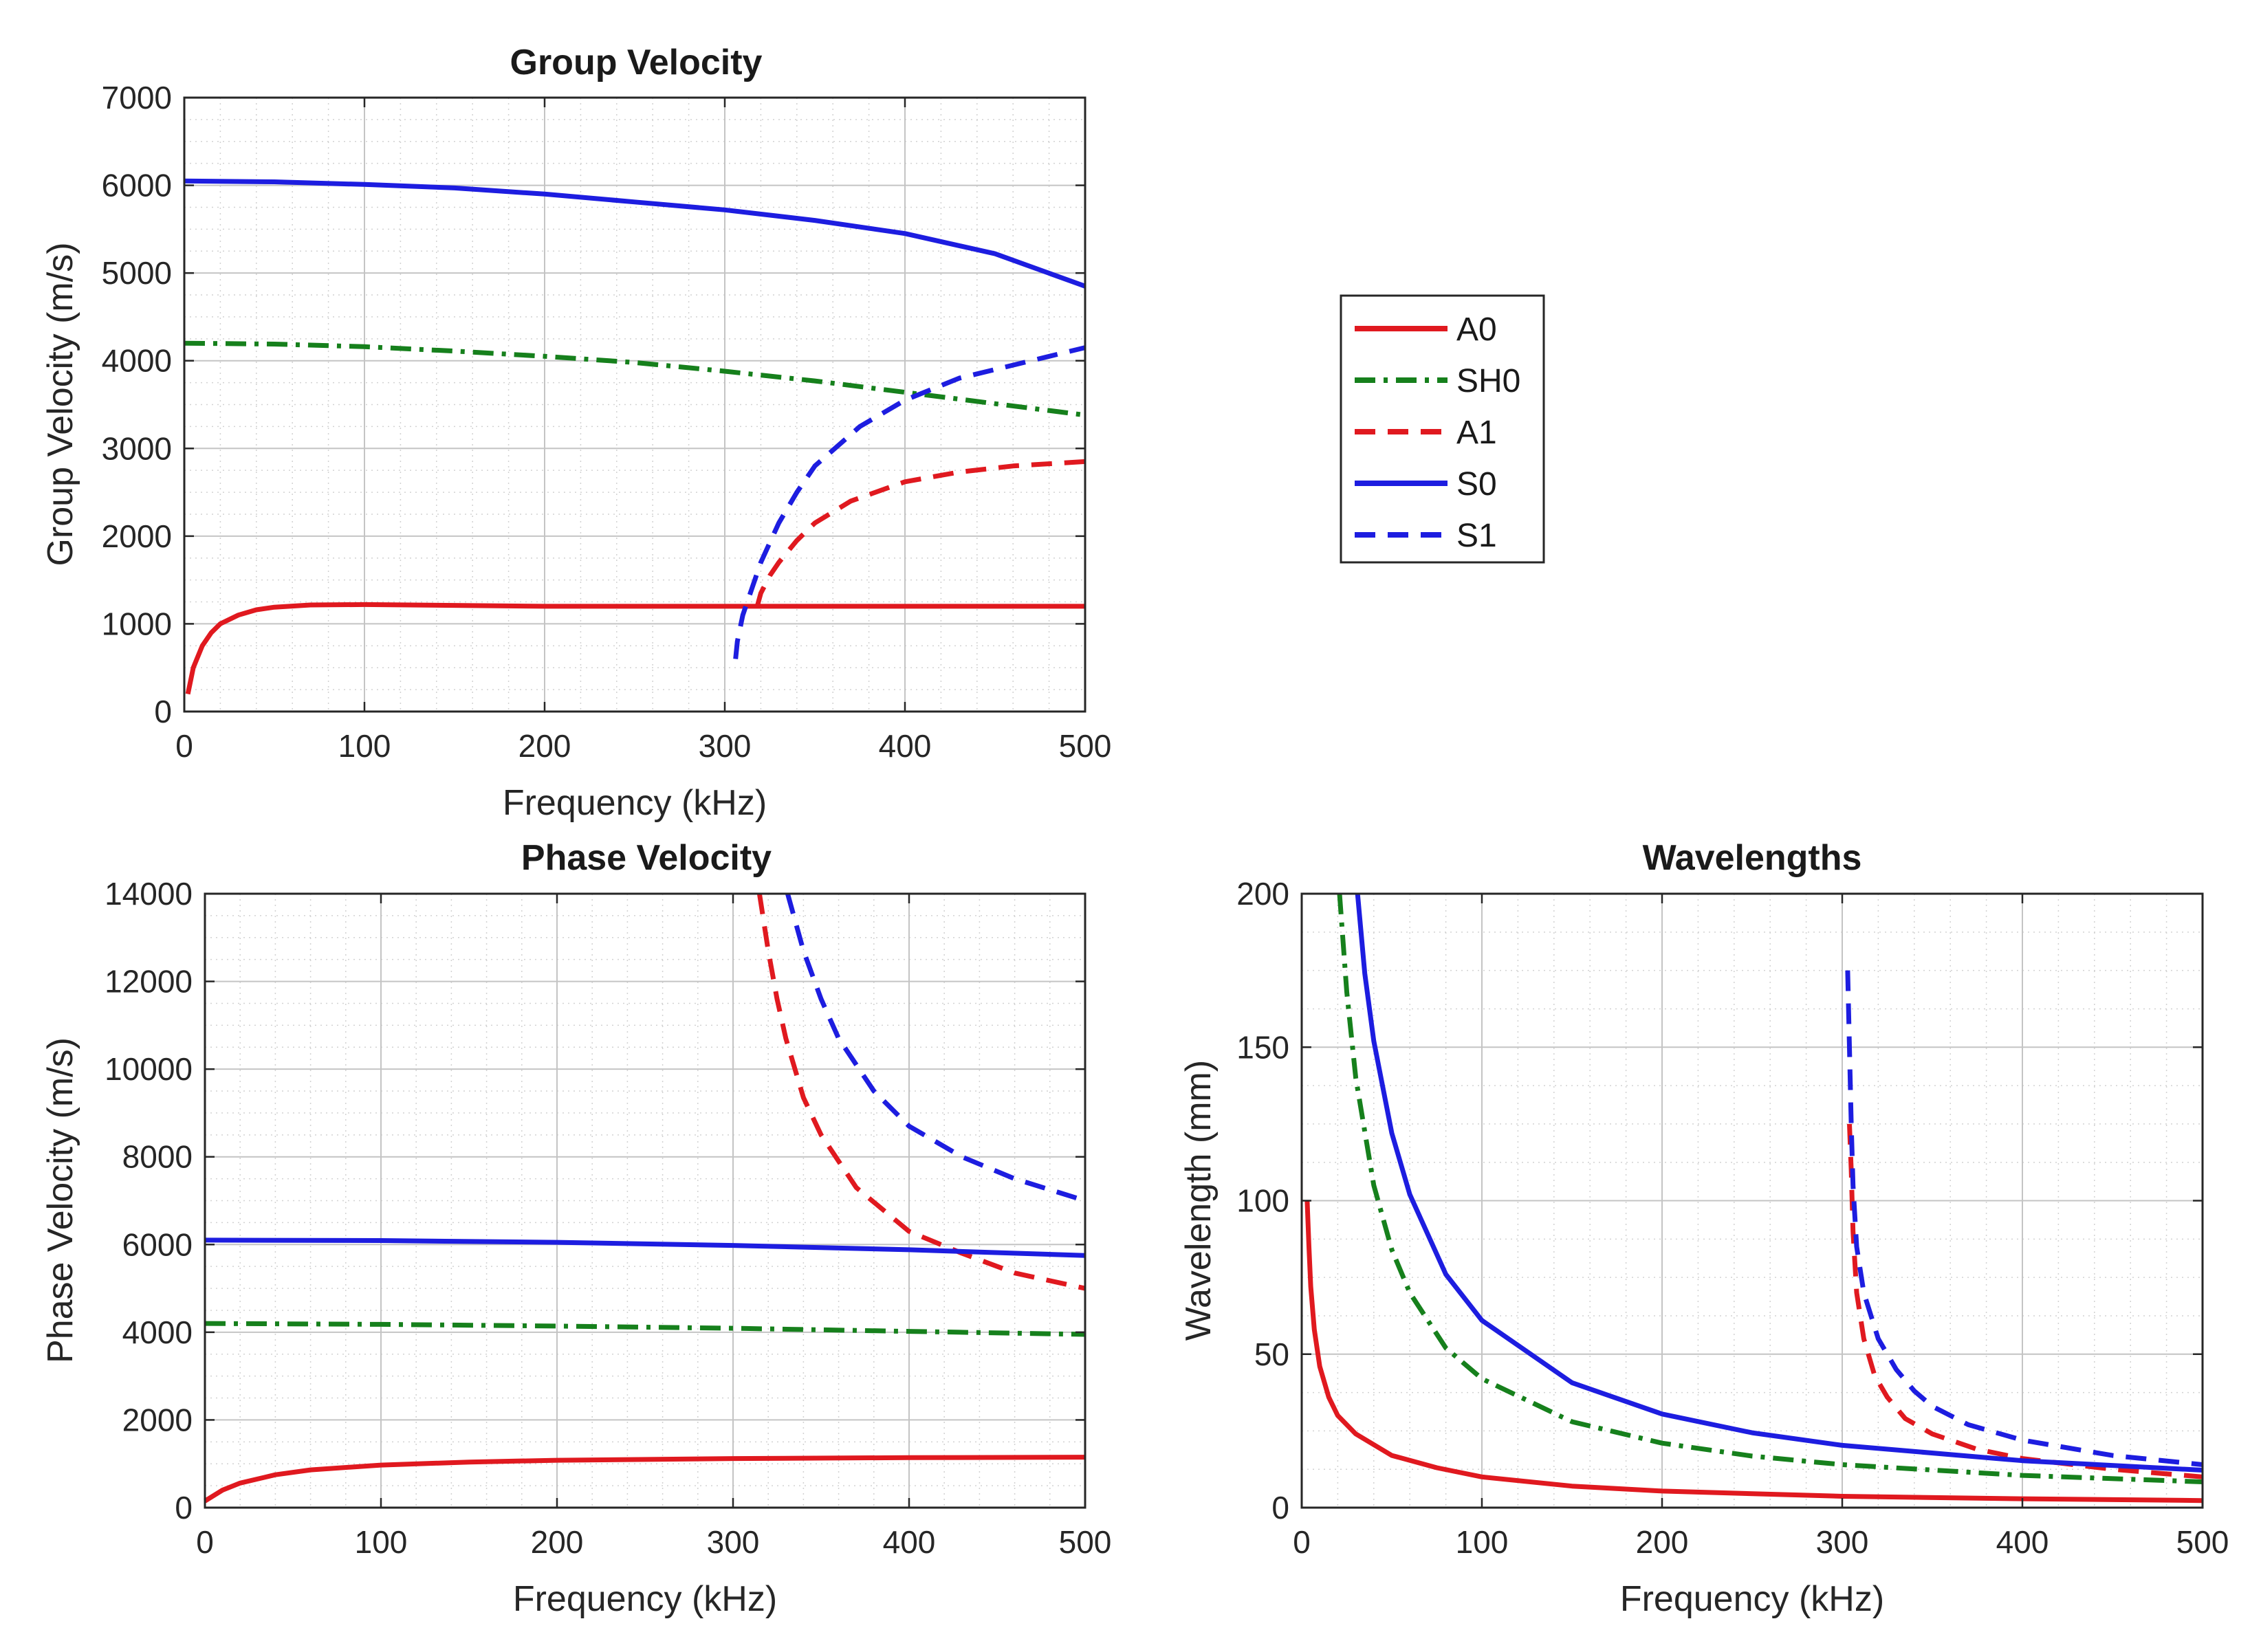  What do you see at coordinates (1476, 433) in the screenshot?
I see `legend-label-a1: A1` at bounding box center [1476, 433].